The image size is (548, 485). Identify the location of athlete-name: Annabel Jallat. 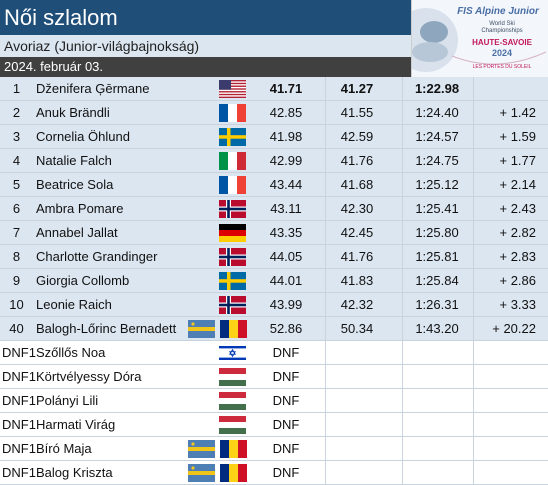
(77, 232).